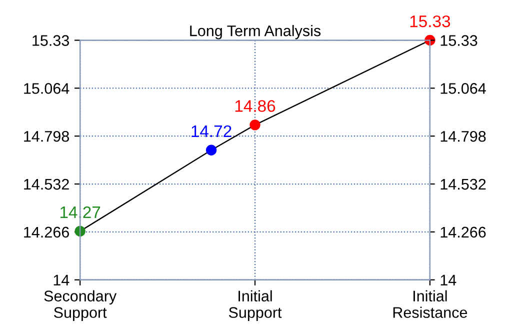  I want to click on y-tick-label: 14.532, so click(46, 184).